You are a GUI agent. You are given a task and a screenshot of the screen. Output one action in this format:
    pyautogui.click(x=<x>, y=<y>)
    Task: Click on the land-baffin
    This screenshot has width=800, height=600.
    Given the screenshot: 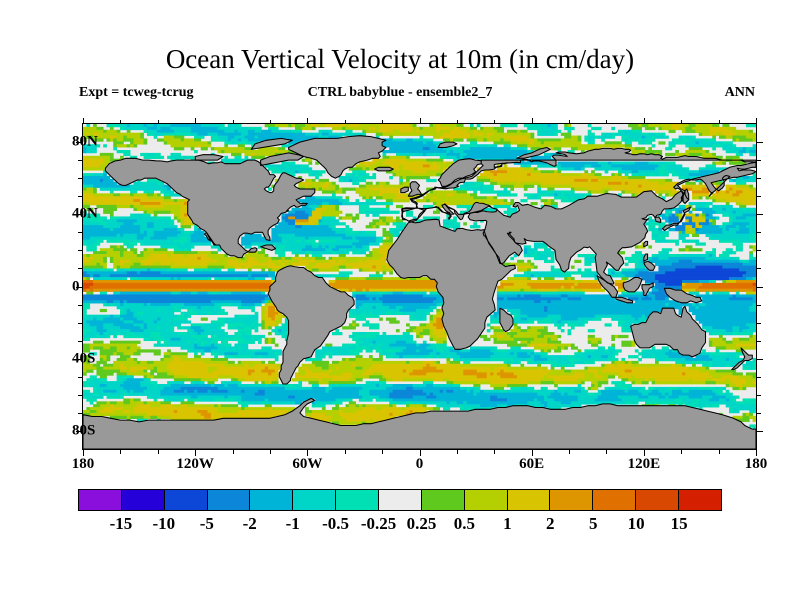 What is the action you would take?
    pyautogui.click(x=282, y=159)
    